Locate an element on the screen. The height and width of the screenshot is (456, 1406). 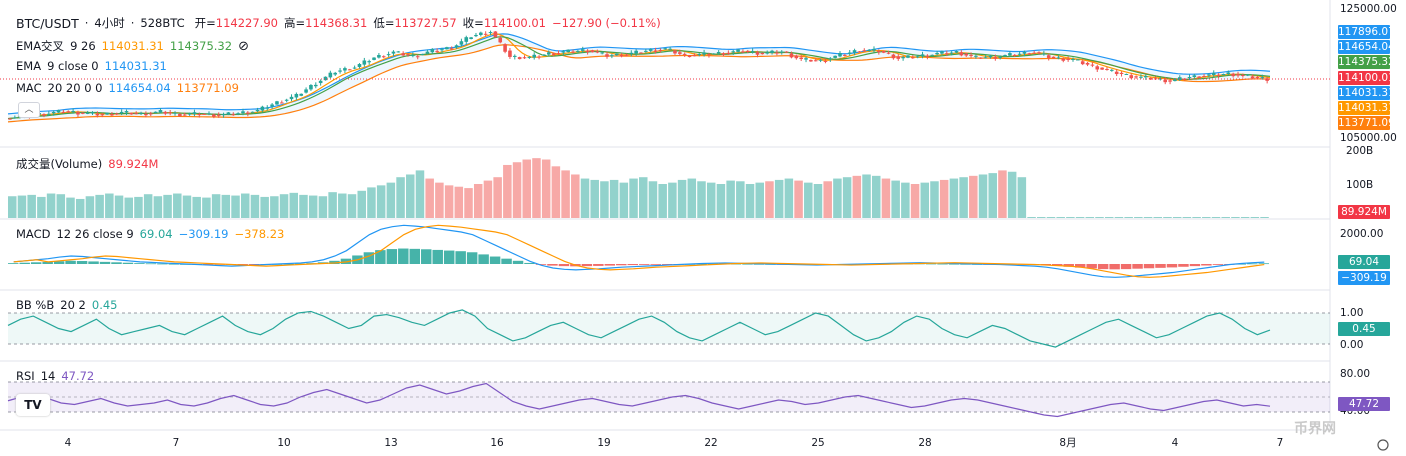
interval: 4小时 is located at coordinates (109, 23).